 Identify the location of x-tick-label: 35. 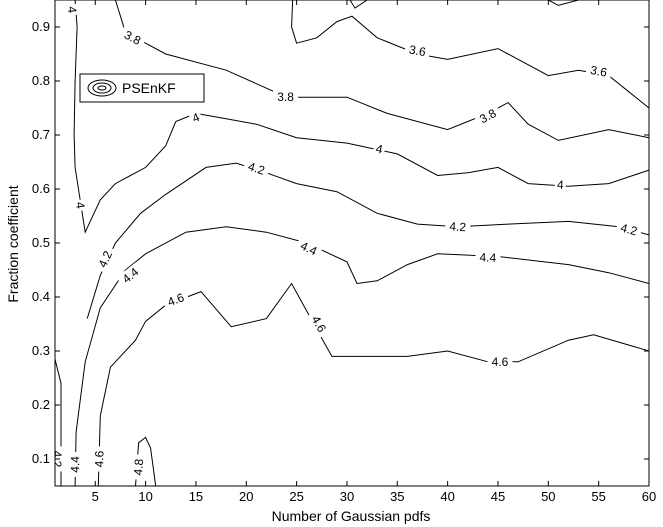
(397, 496).